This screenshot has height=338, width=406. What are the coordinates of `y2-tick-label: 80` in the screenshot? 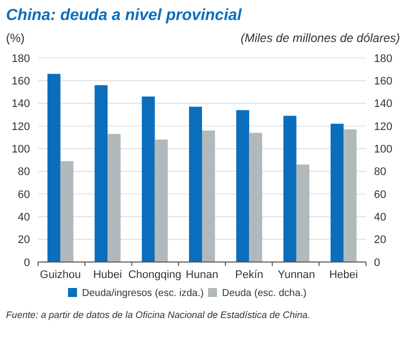 It's located at (380, 172).